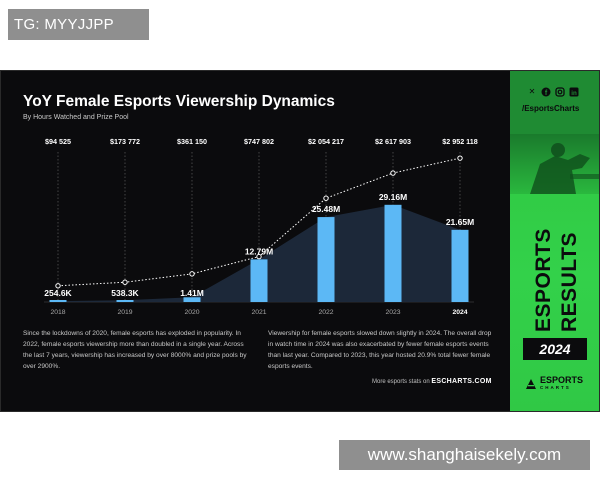 The height and width of the screenshot is (480, 600). Describe the element at coordinates (461, 381) in the screenshot. I see `footer-site: ESCHARTS.COM` at that location.